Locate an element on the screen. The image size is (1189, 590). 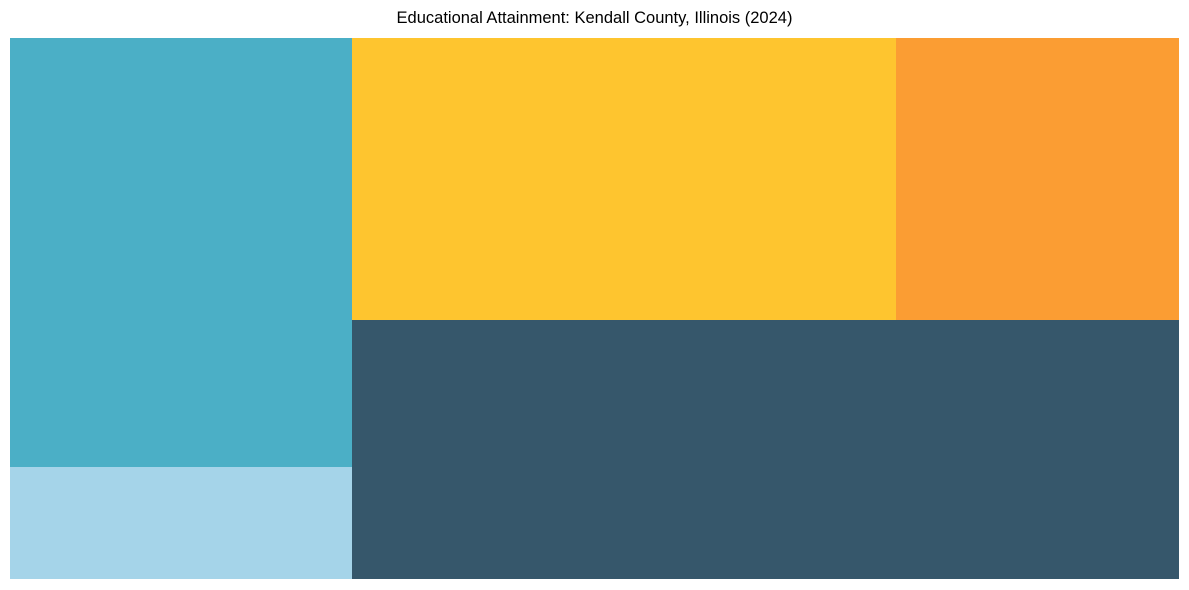
treemap-segment-orange is located at coordinates (1037, 179).